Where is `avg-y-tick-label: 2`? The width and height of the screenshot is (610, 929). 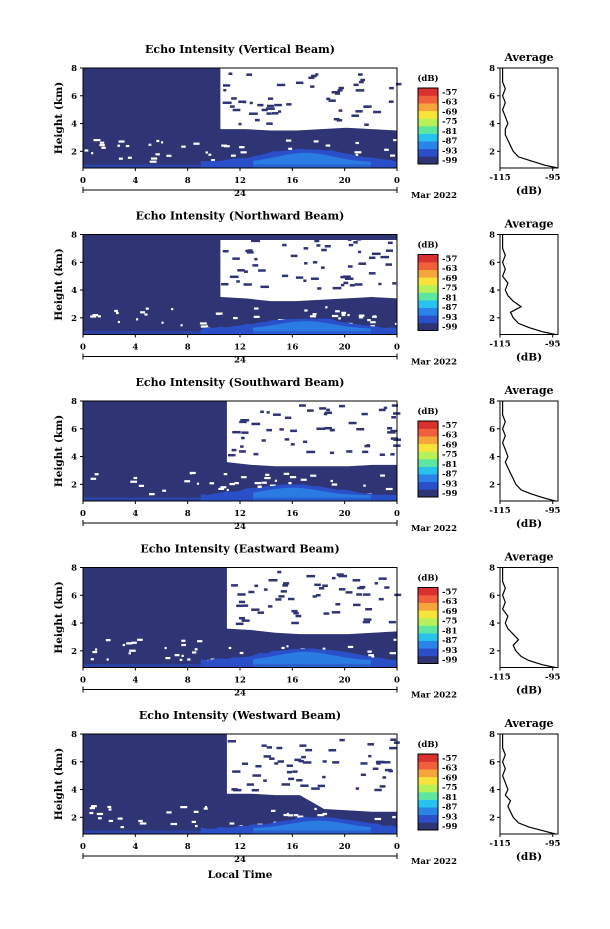
avg-y-tick-label: 2 is located at coordinates (492, 485).